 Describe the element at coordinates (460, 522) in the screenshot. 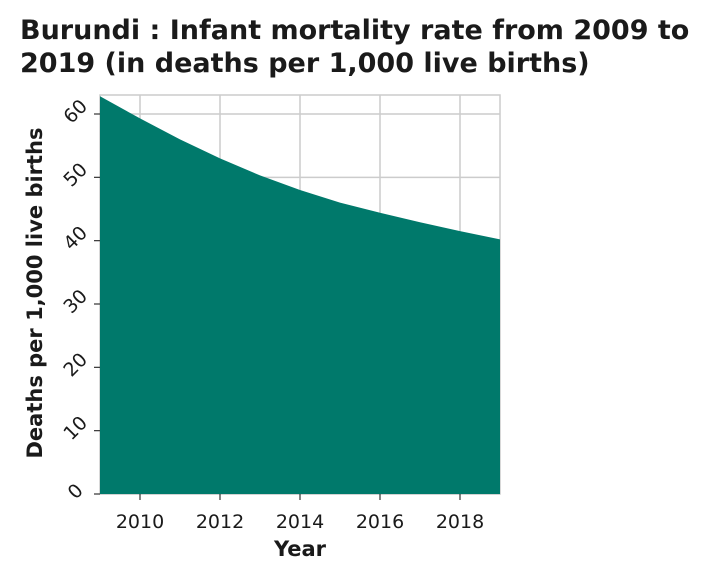

I see `x-tick-label: 2018` at that location.